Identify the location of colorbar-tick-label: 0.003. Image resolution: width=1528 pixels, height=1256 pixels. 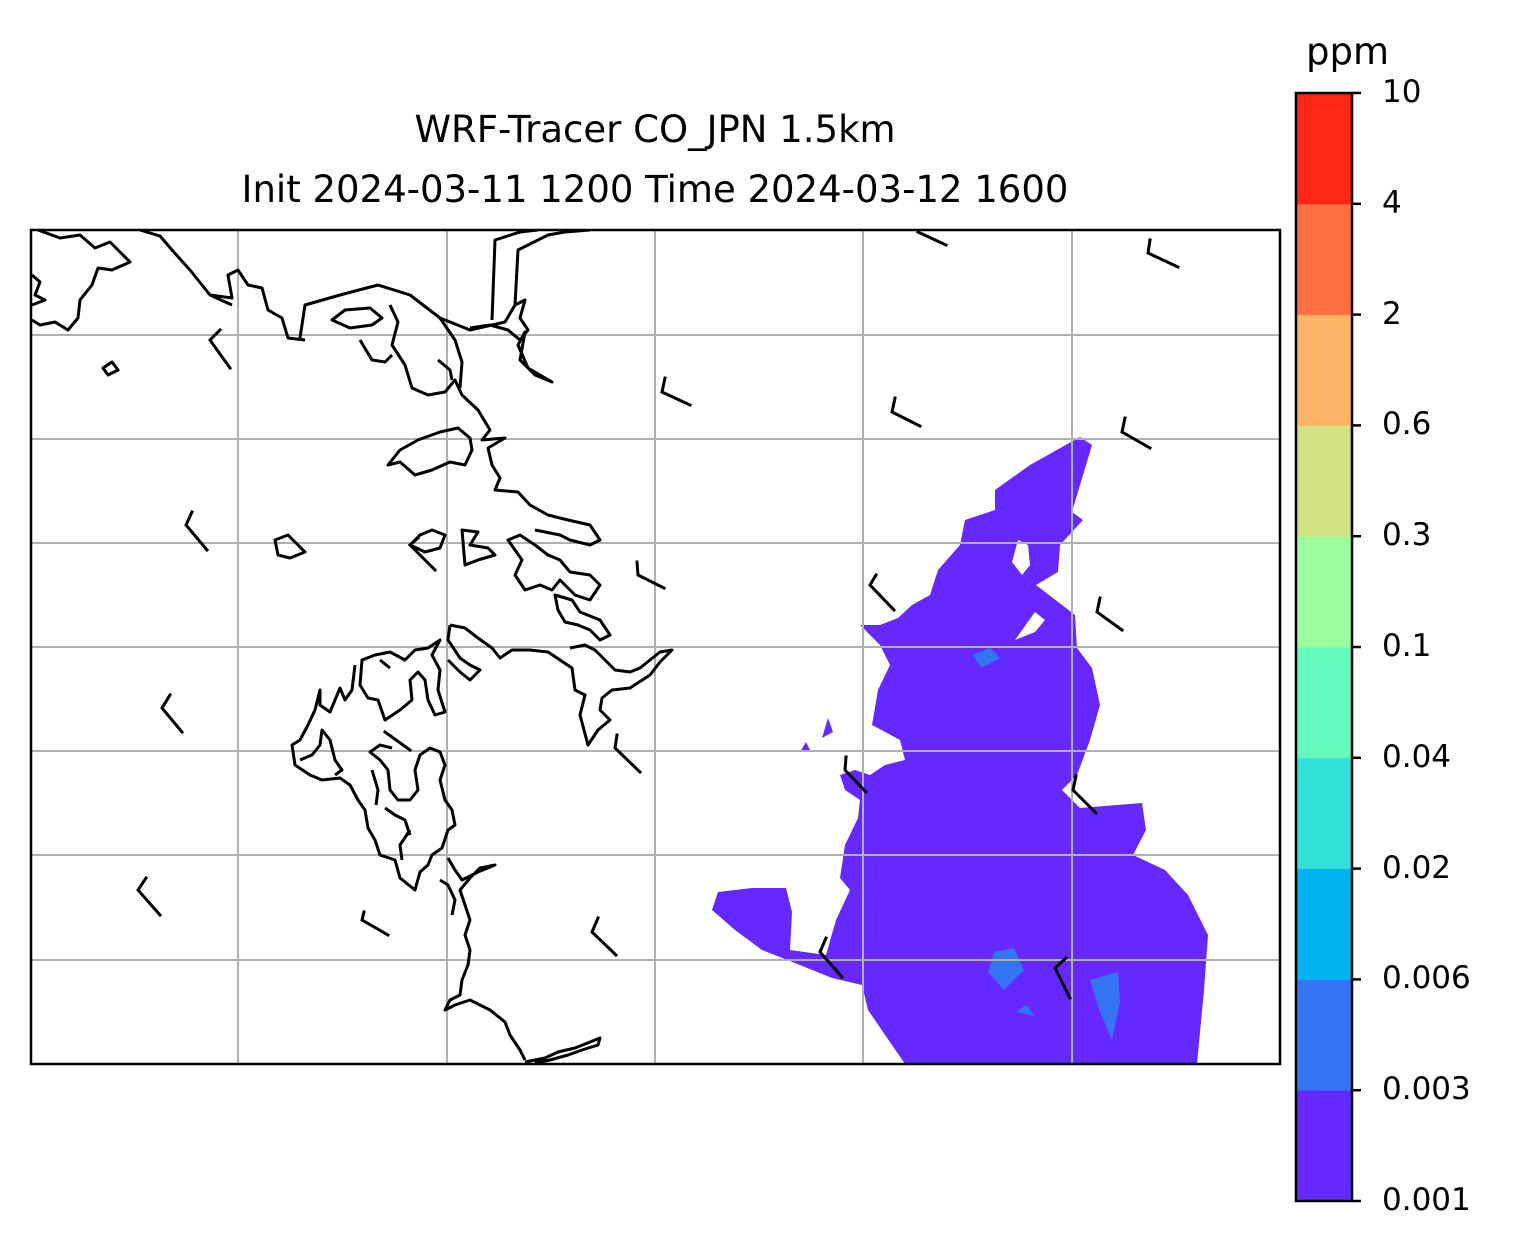
(1426, 1089).